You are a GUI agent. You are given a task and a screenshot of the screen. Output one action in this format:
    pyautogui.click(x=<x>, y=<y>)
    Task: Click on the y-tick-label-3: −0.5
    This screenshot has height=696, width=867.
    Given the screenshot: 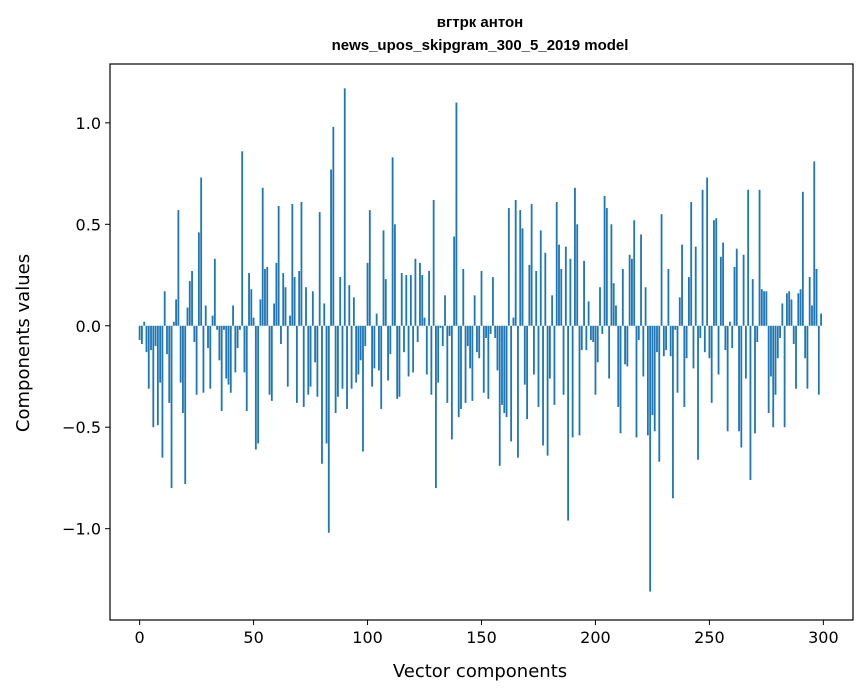 What is the action you would take?
    pyautogui.click(x=81, y=427)
    